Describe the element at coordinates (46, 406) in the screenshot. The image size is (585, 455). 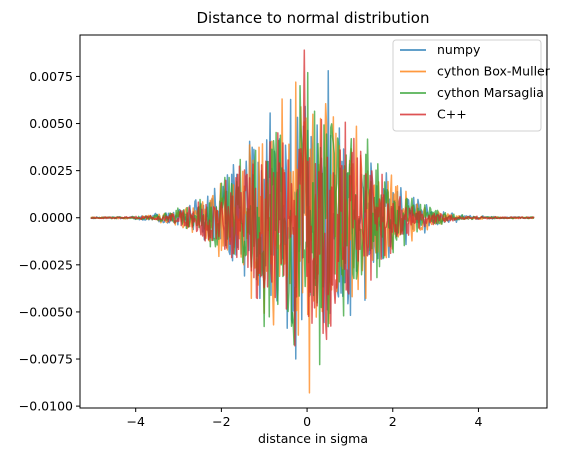
I see `y-tick-label: −0.0100` at that location.